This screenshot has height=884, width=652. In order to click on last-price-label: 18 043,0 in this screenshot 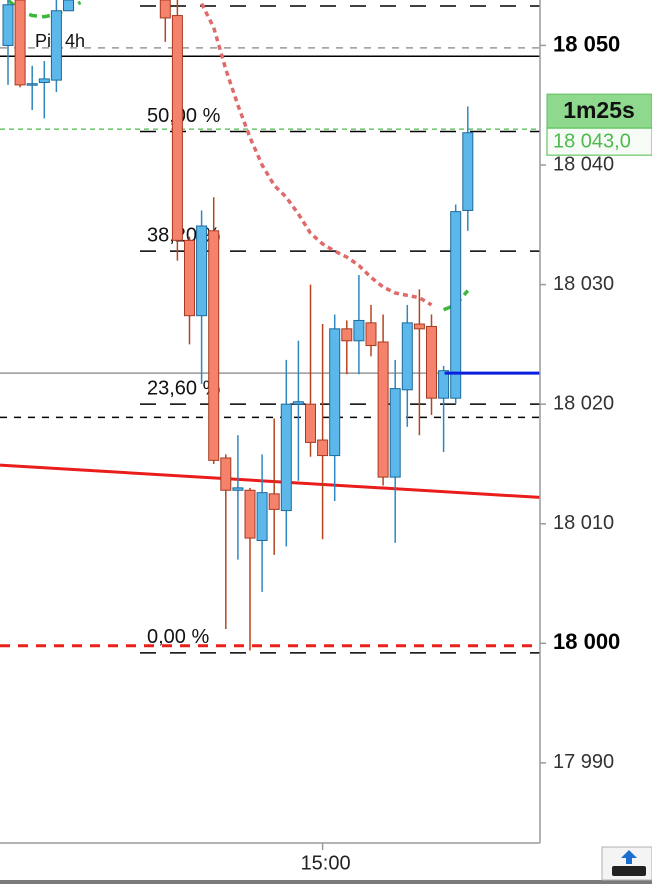, I will do `click(592, 141)`.